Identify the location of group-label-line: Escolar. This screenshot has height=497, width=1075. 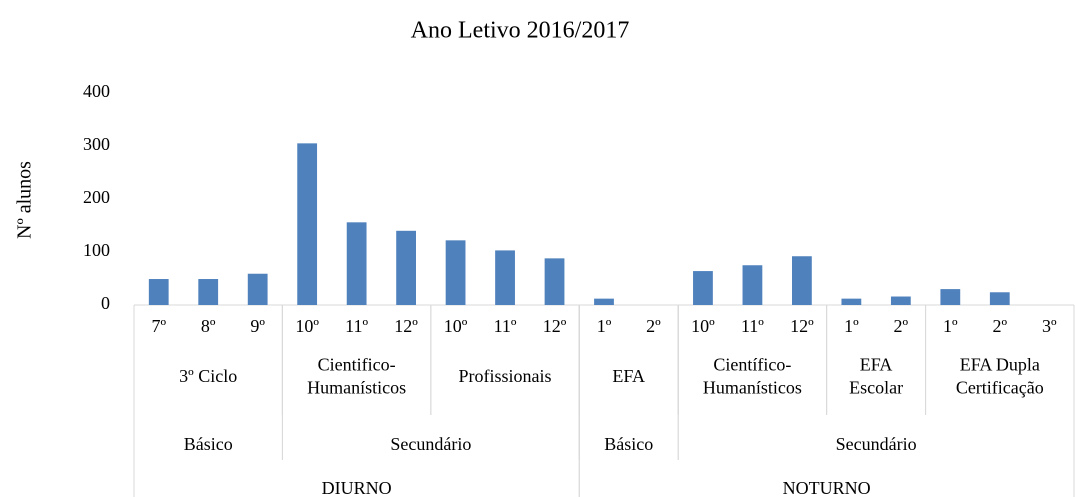
(876, 388).